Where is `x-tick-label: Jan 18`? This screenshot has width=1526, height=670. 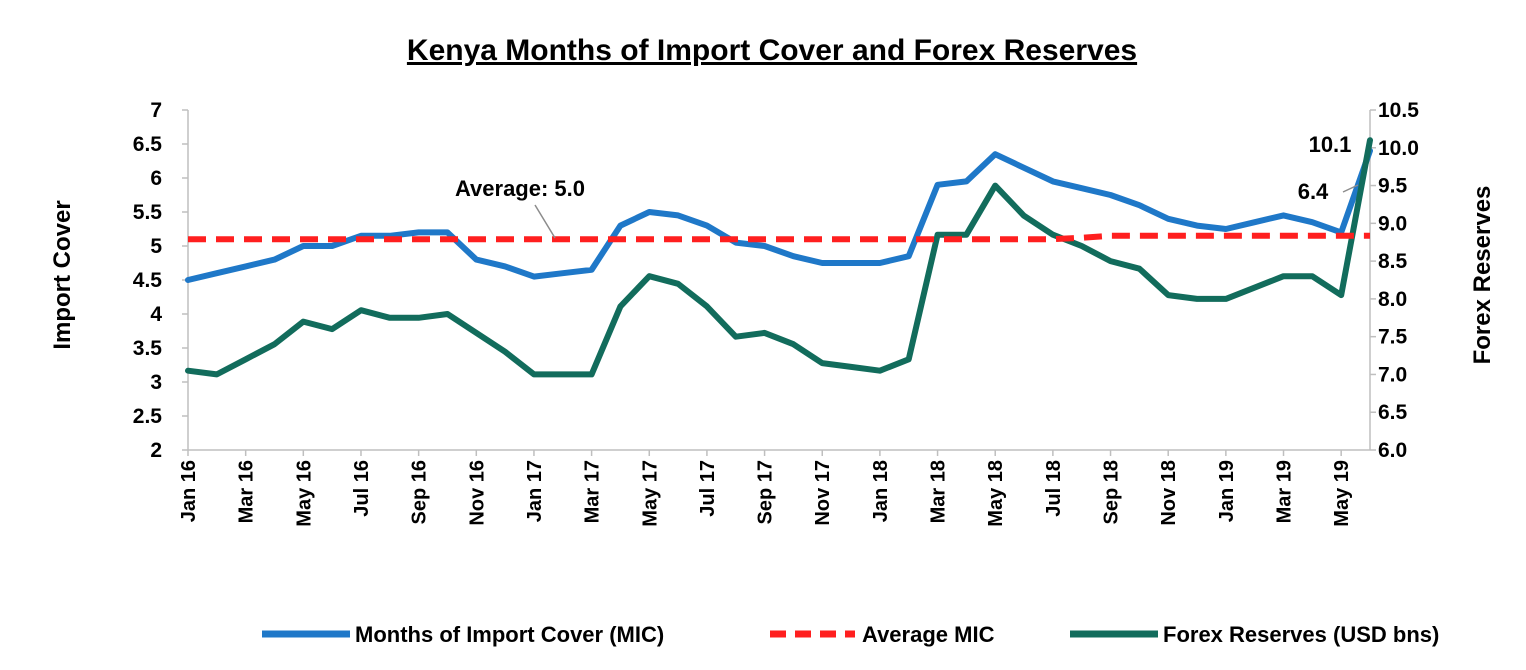 x-tick-label: Jan 18 is located at coordinates (881, 491).